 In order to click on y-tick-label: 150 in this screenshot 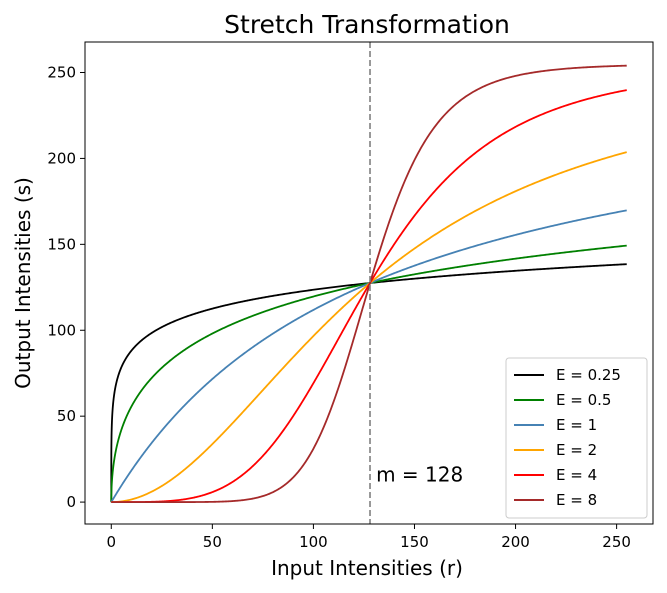, I will do `click(61, 244)`.